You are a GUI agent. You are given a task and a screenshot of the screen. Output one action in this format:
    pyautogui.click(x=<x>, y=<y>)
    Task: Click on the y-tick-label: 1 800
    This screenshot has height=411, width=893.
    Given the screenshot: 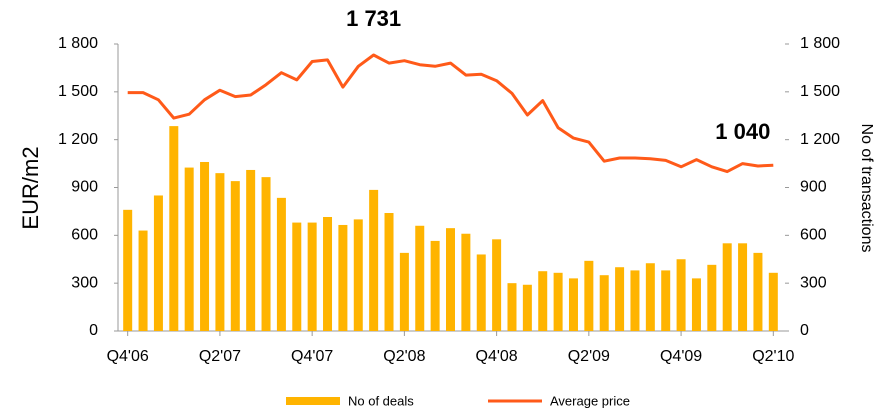 What is the action you would take?
    pyautogui.click(x=78, y=43)
    